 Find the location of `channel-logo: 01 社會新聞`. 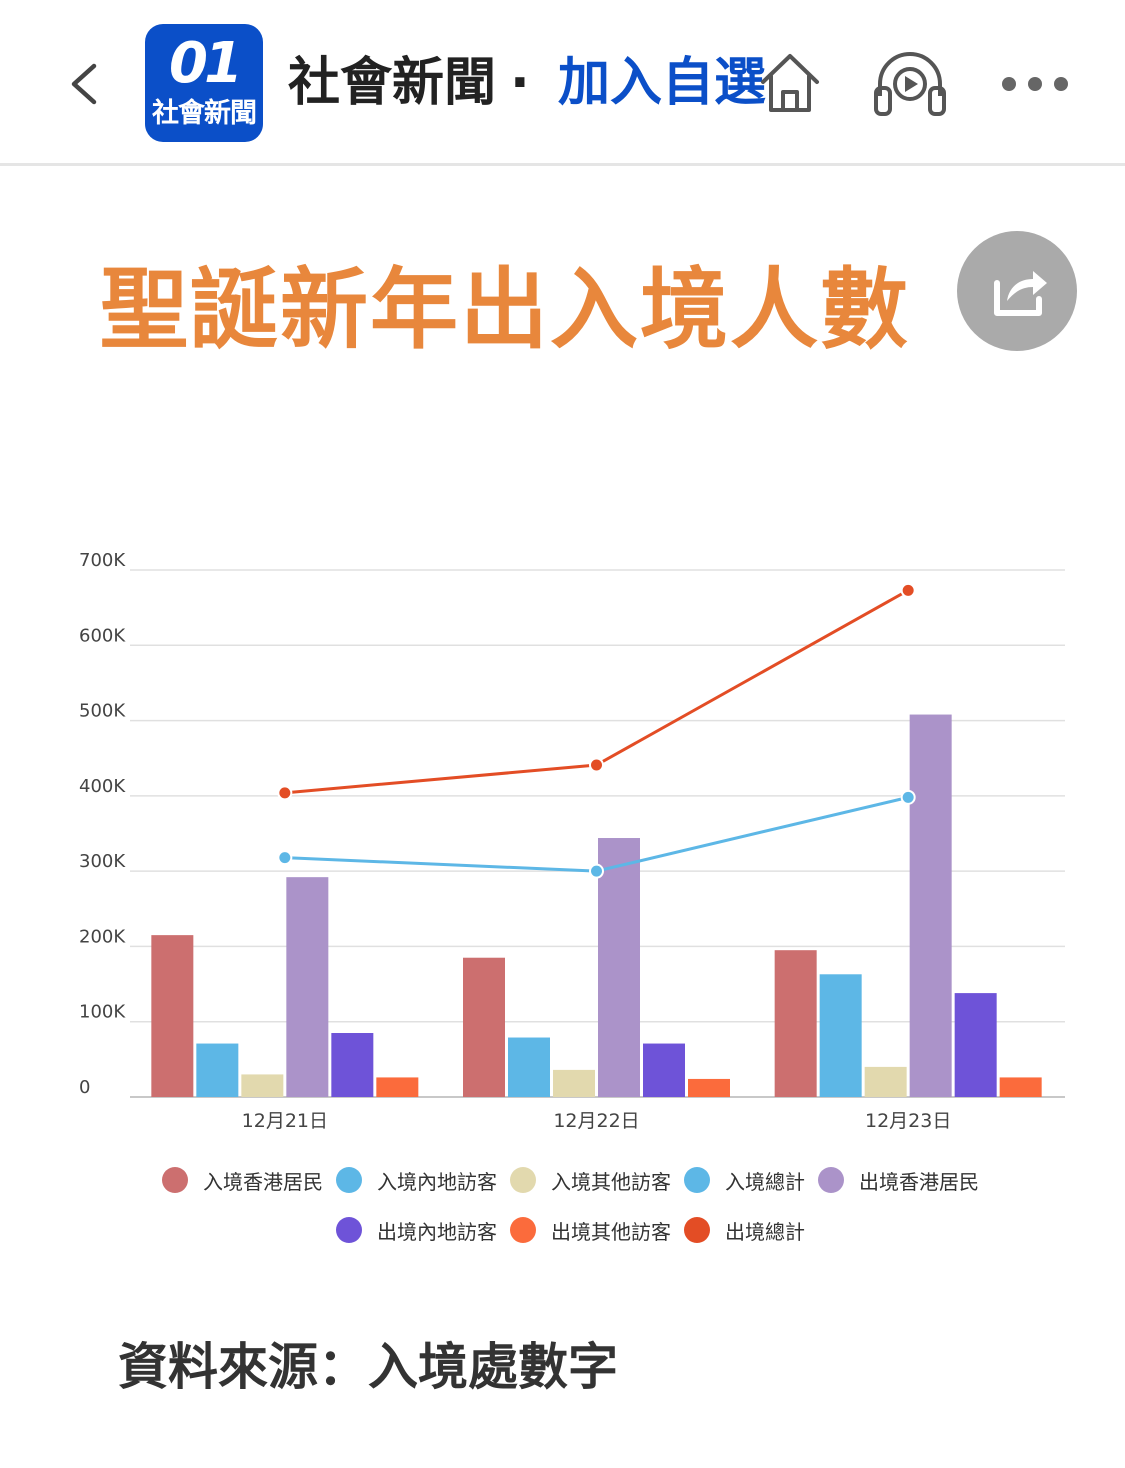

channel-logo: 01 社會新聞 is located at coordinates (204, 83).